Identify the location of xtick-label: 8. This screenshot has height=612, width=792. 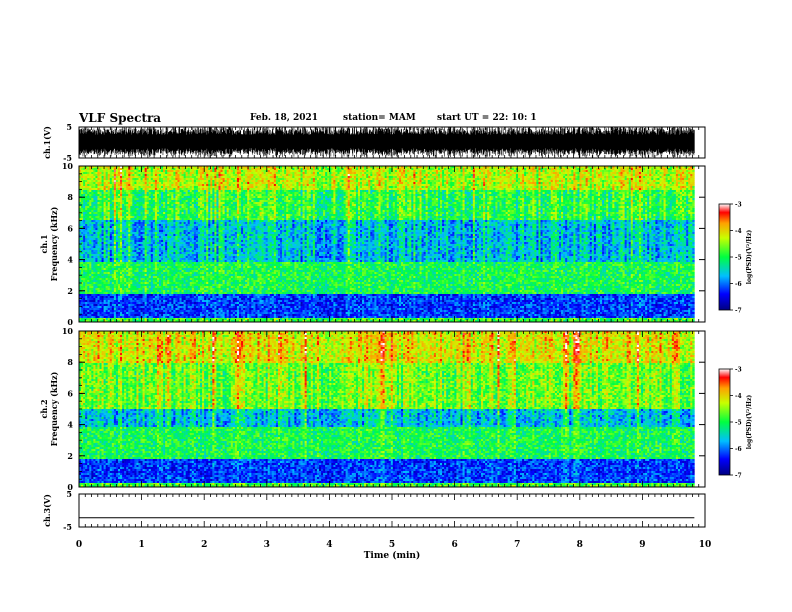
(580, 545).